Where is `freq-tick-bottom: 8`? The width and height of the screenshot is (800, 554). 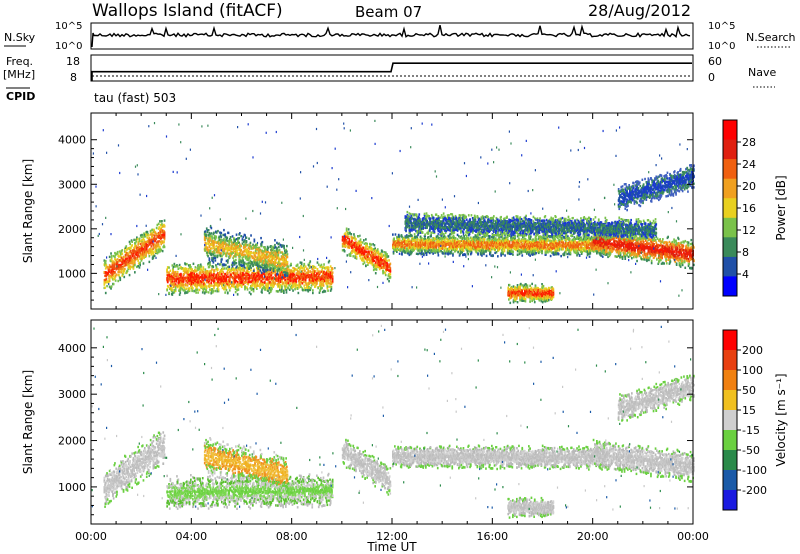
freq-tick-bottom: 8 is located at coordinates (73, 77).